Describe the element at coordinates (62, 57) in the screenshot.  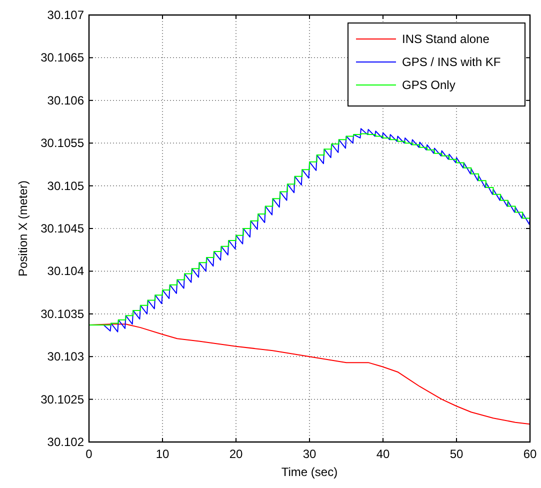
I see `y-tick-label: 30.1065` at that location.